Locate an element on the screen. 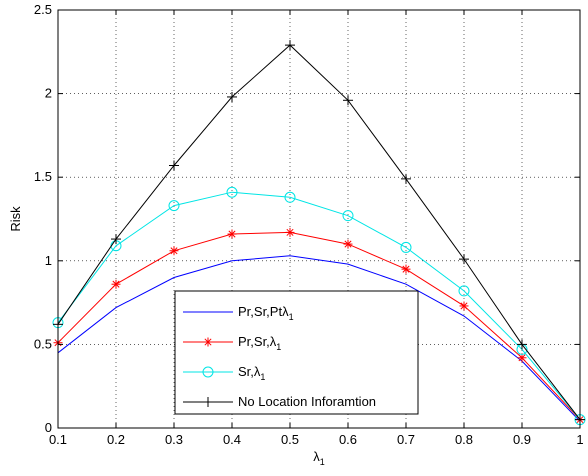 Image resolution: width=588 pixels, height=476 pixels. legend-entry: Pr,Sr,λ1 is located at coordinates (232, 343).